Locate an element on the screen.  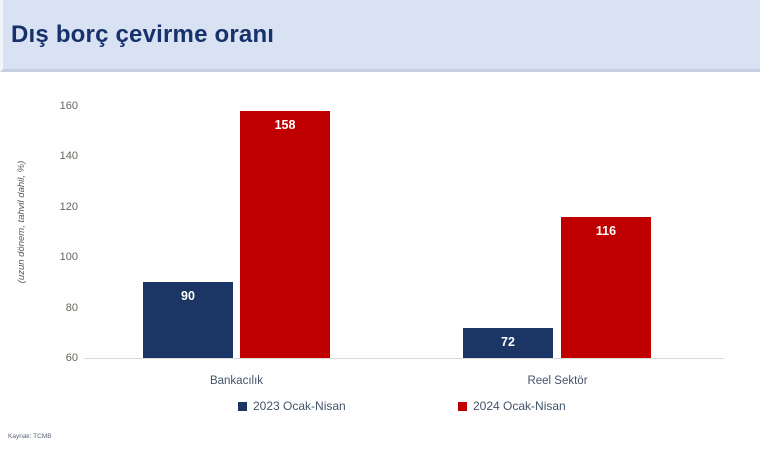
legend-item-2024: 2024 Ocak-Nisan is located at coordinates (512, 406).